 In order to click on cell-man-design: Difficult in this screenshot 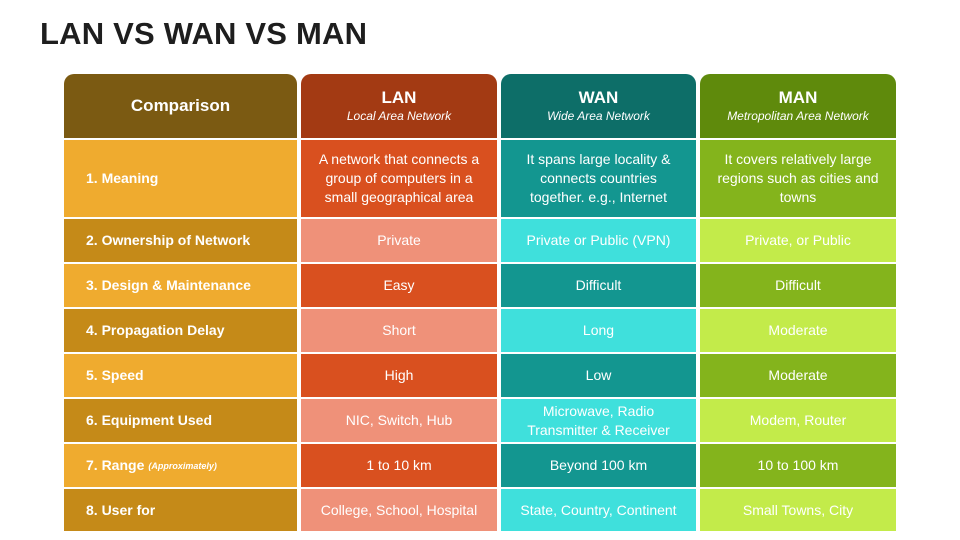, I will do `click(798, 285)`.